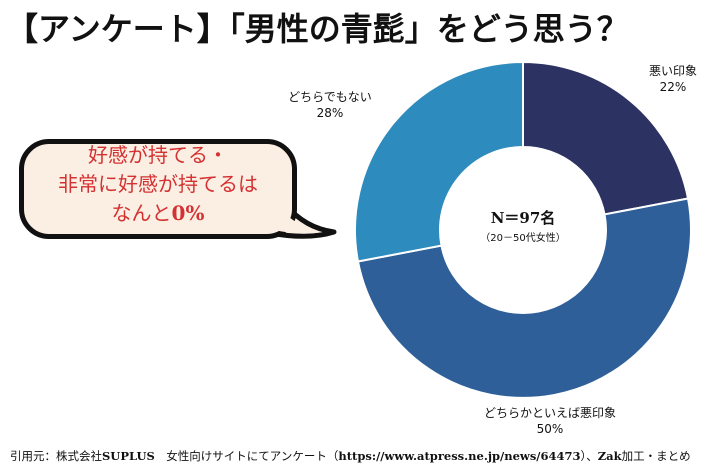 The width and height of the screenshot is (720, 468). I want to click on footer-suffix-a: ）、, so click(589, 456).